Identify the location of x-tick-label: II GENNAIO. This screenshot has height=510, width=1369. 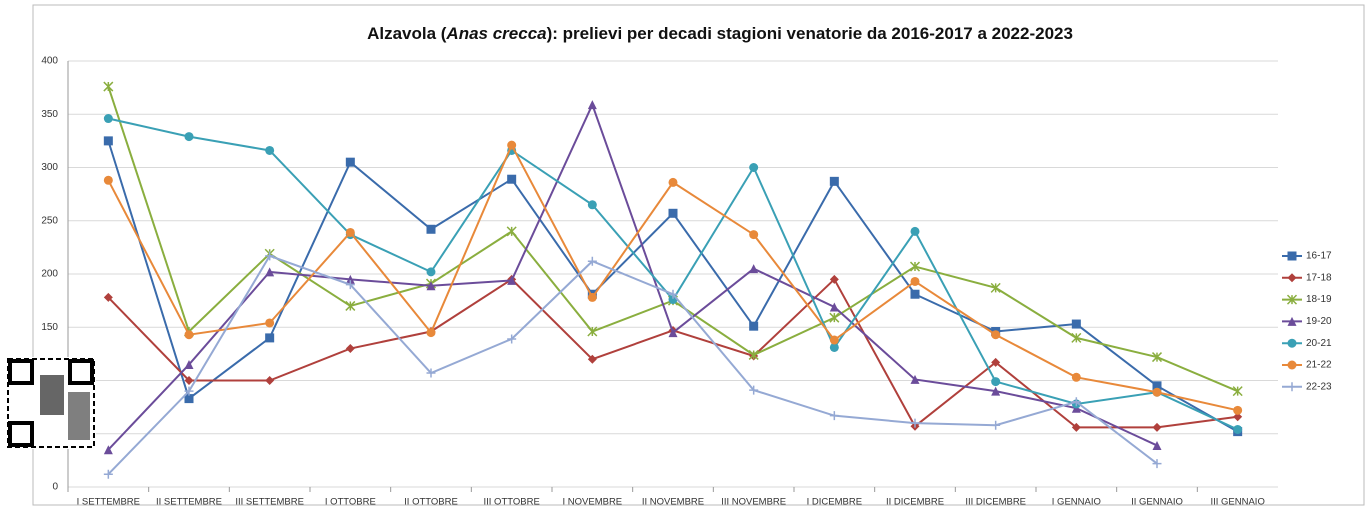
(1157, 502).